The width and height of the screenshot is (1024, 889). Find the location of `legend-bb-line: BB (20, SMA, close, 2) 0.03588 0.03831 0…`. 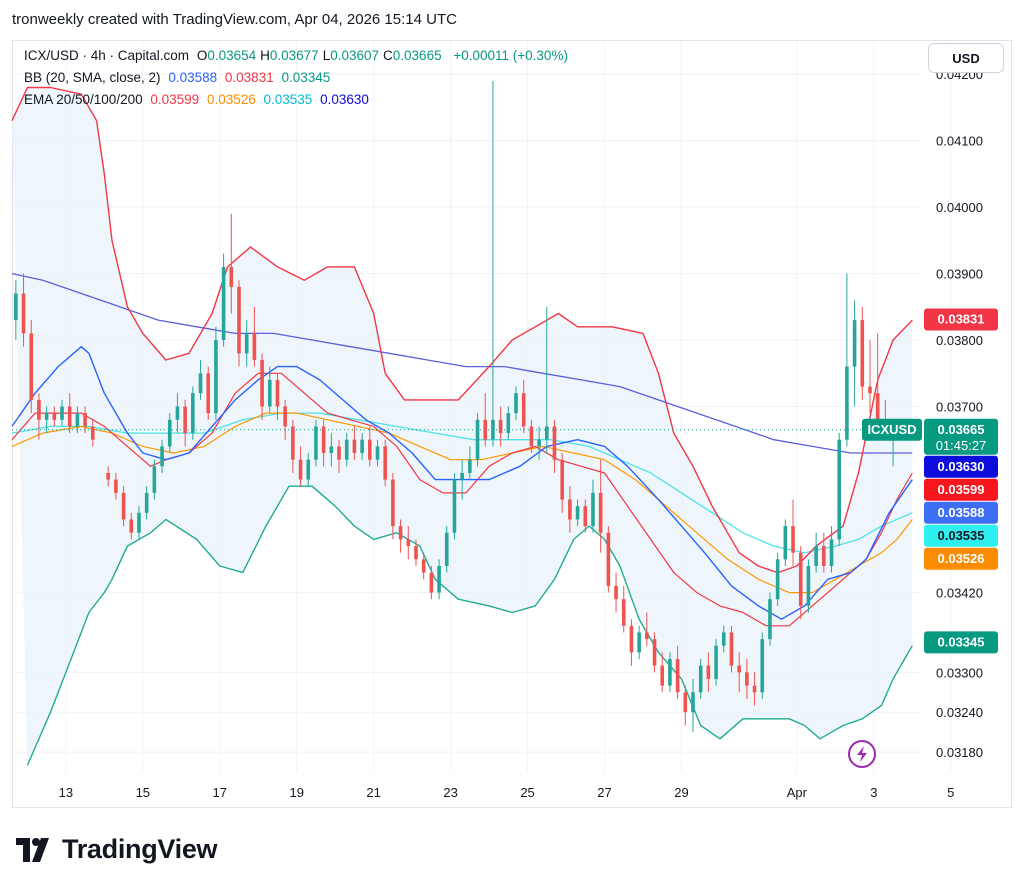

legend-bb-line: BB (20, SMA, close, 2) 0.03588 0.03831 0… is located at coordinates (179, 77).